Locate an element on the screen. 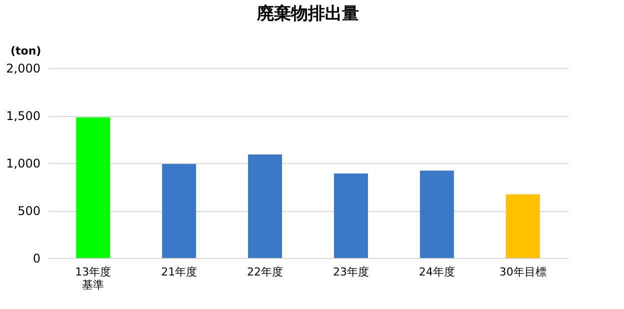 This screenshot has width=624, height=309. y-tick-label: 500 is located at coordinates (29, 211).